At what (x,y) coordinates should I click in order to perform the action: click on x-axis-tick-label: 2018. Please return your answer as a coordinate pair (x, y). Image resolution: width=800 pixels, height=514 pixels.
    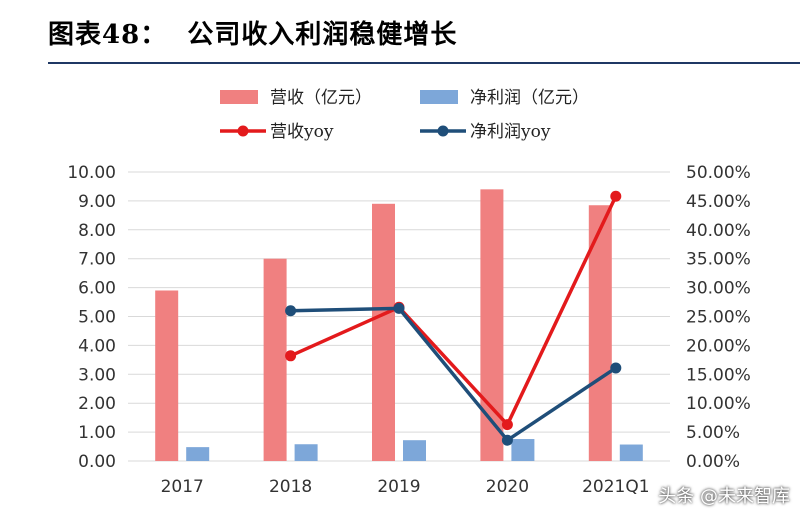
    Looking at the image, I should click on (290, 487).